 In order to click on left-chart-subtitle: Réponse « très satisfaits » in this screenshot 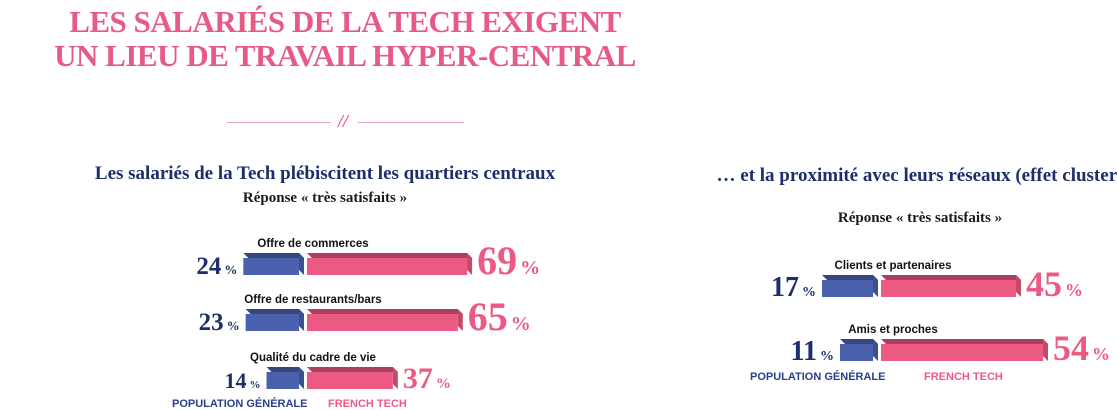, I will do `click(325, 198)`.